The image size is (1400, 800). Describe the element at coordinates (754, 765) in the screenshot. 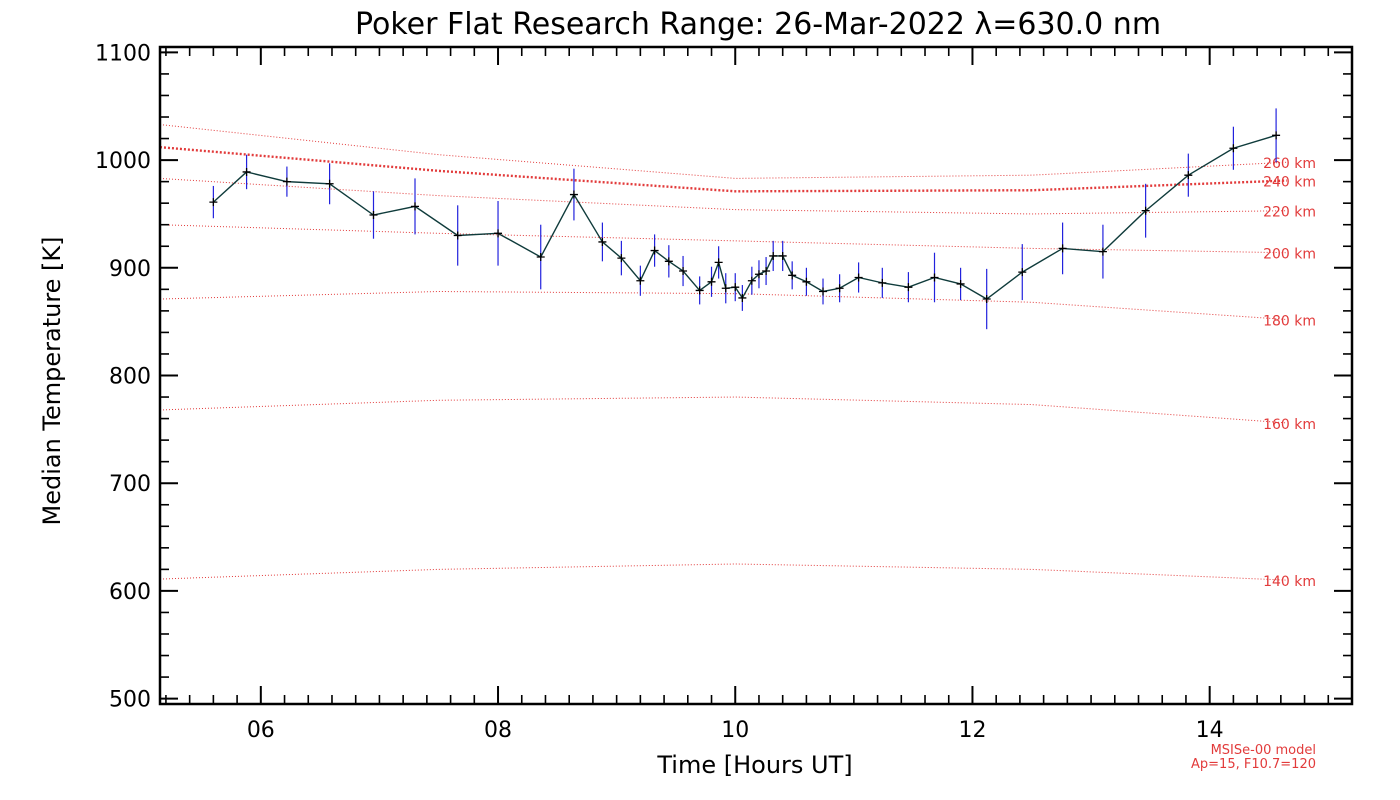

I see `x-axis-title: Time [Hours UT]` at that location.